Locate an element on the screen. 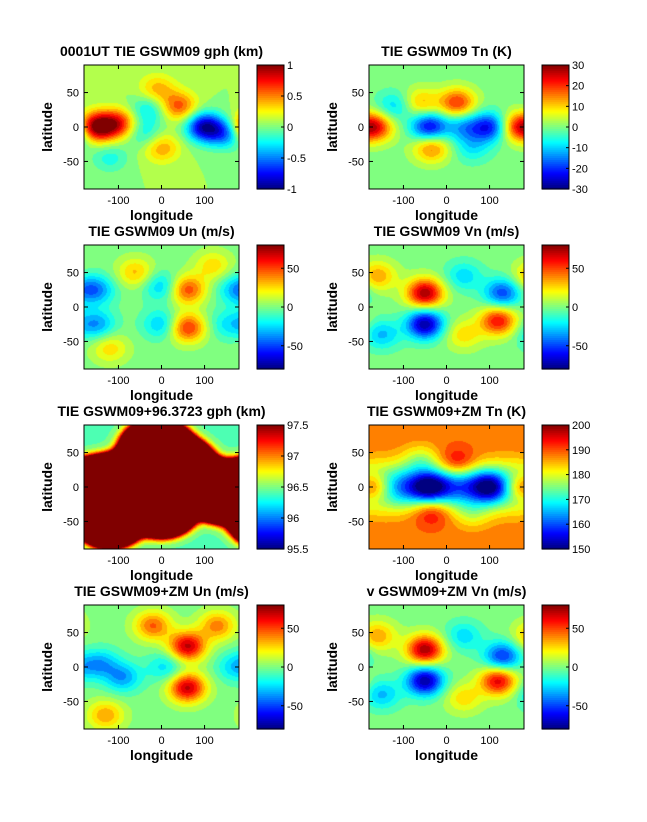  x-tick-label: -100 is located at coordinates (403, 201).